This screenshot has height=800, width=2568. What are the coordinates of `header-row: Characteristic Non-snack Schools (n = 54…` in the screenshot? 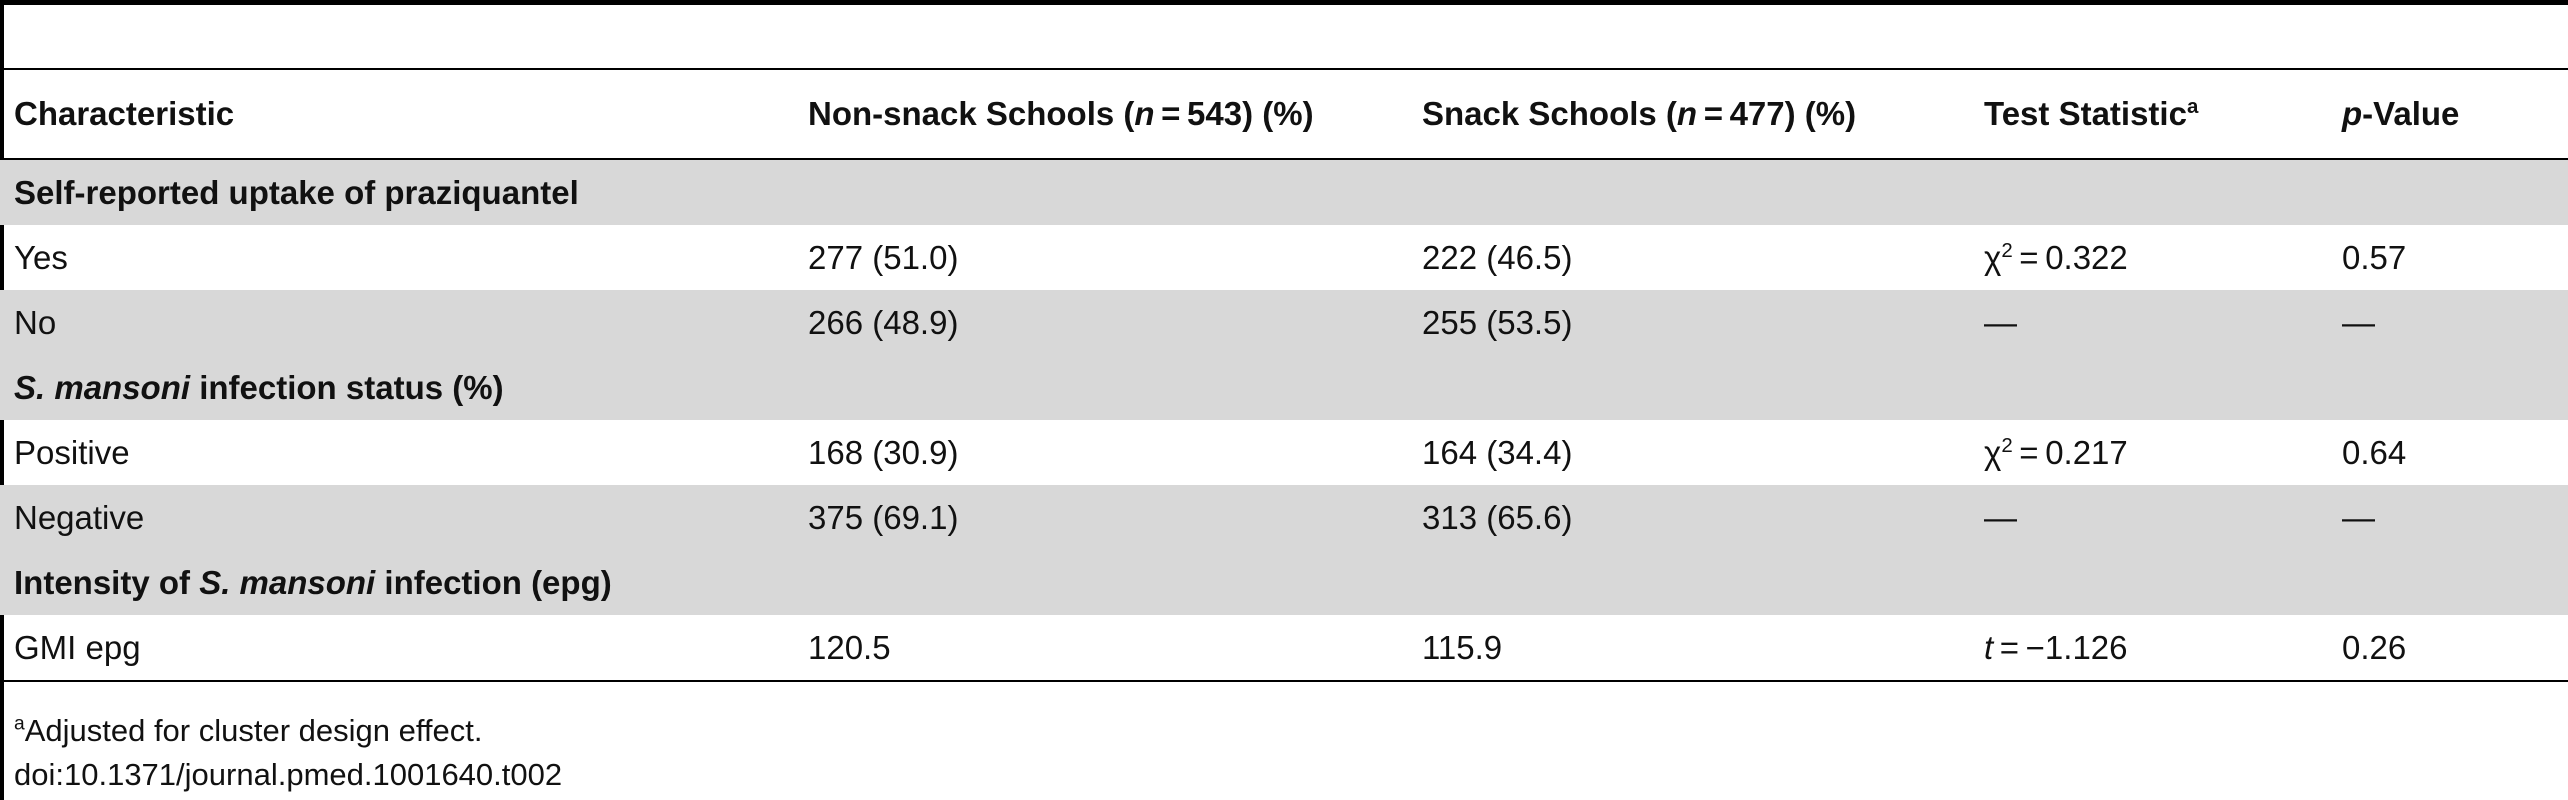 It's located at (1284, 114).